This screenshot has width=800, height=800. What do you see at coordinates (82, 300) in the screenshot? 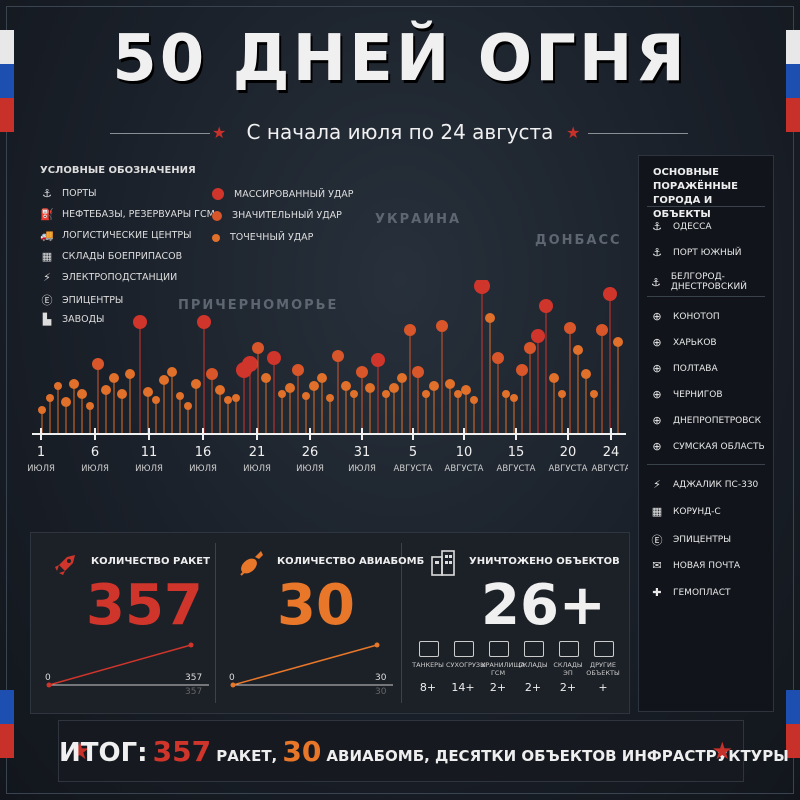
I see `legend-item: Ⓔ ЭПИЦЕНТРЫ` at bounding box center [82, 300].